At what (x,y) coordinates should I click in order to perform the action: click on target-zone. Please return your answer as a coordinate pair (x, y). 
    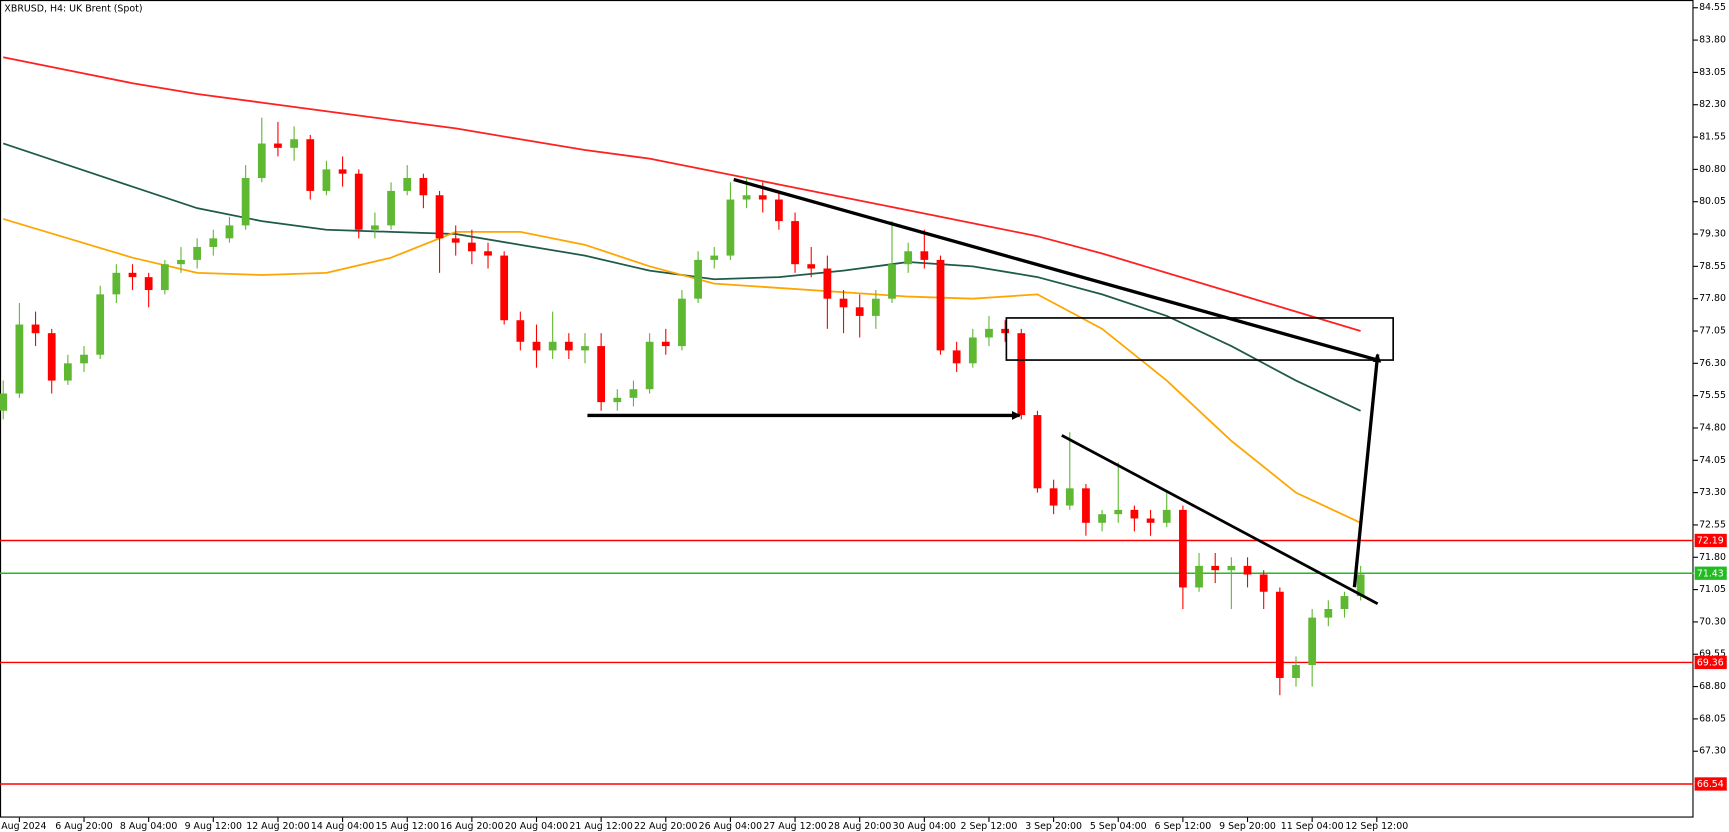
    Looking at the image, I should click on (1200, 339).